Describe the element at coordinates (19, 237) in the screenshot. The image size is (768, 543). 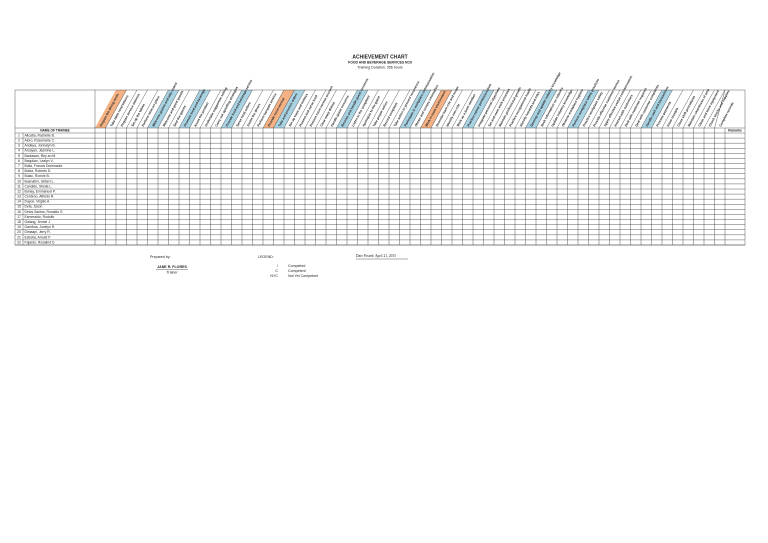
I see `trainee-no: 21` at that location.